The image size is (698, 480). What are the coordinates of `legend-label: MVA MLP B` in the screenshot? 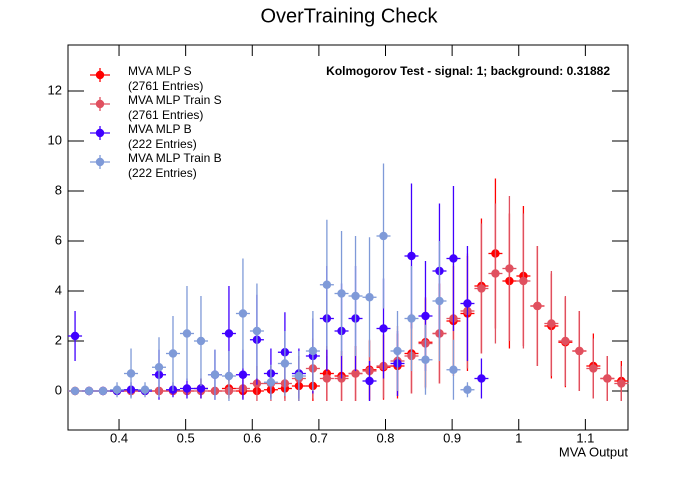 It's located at (160, 129).